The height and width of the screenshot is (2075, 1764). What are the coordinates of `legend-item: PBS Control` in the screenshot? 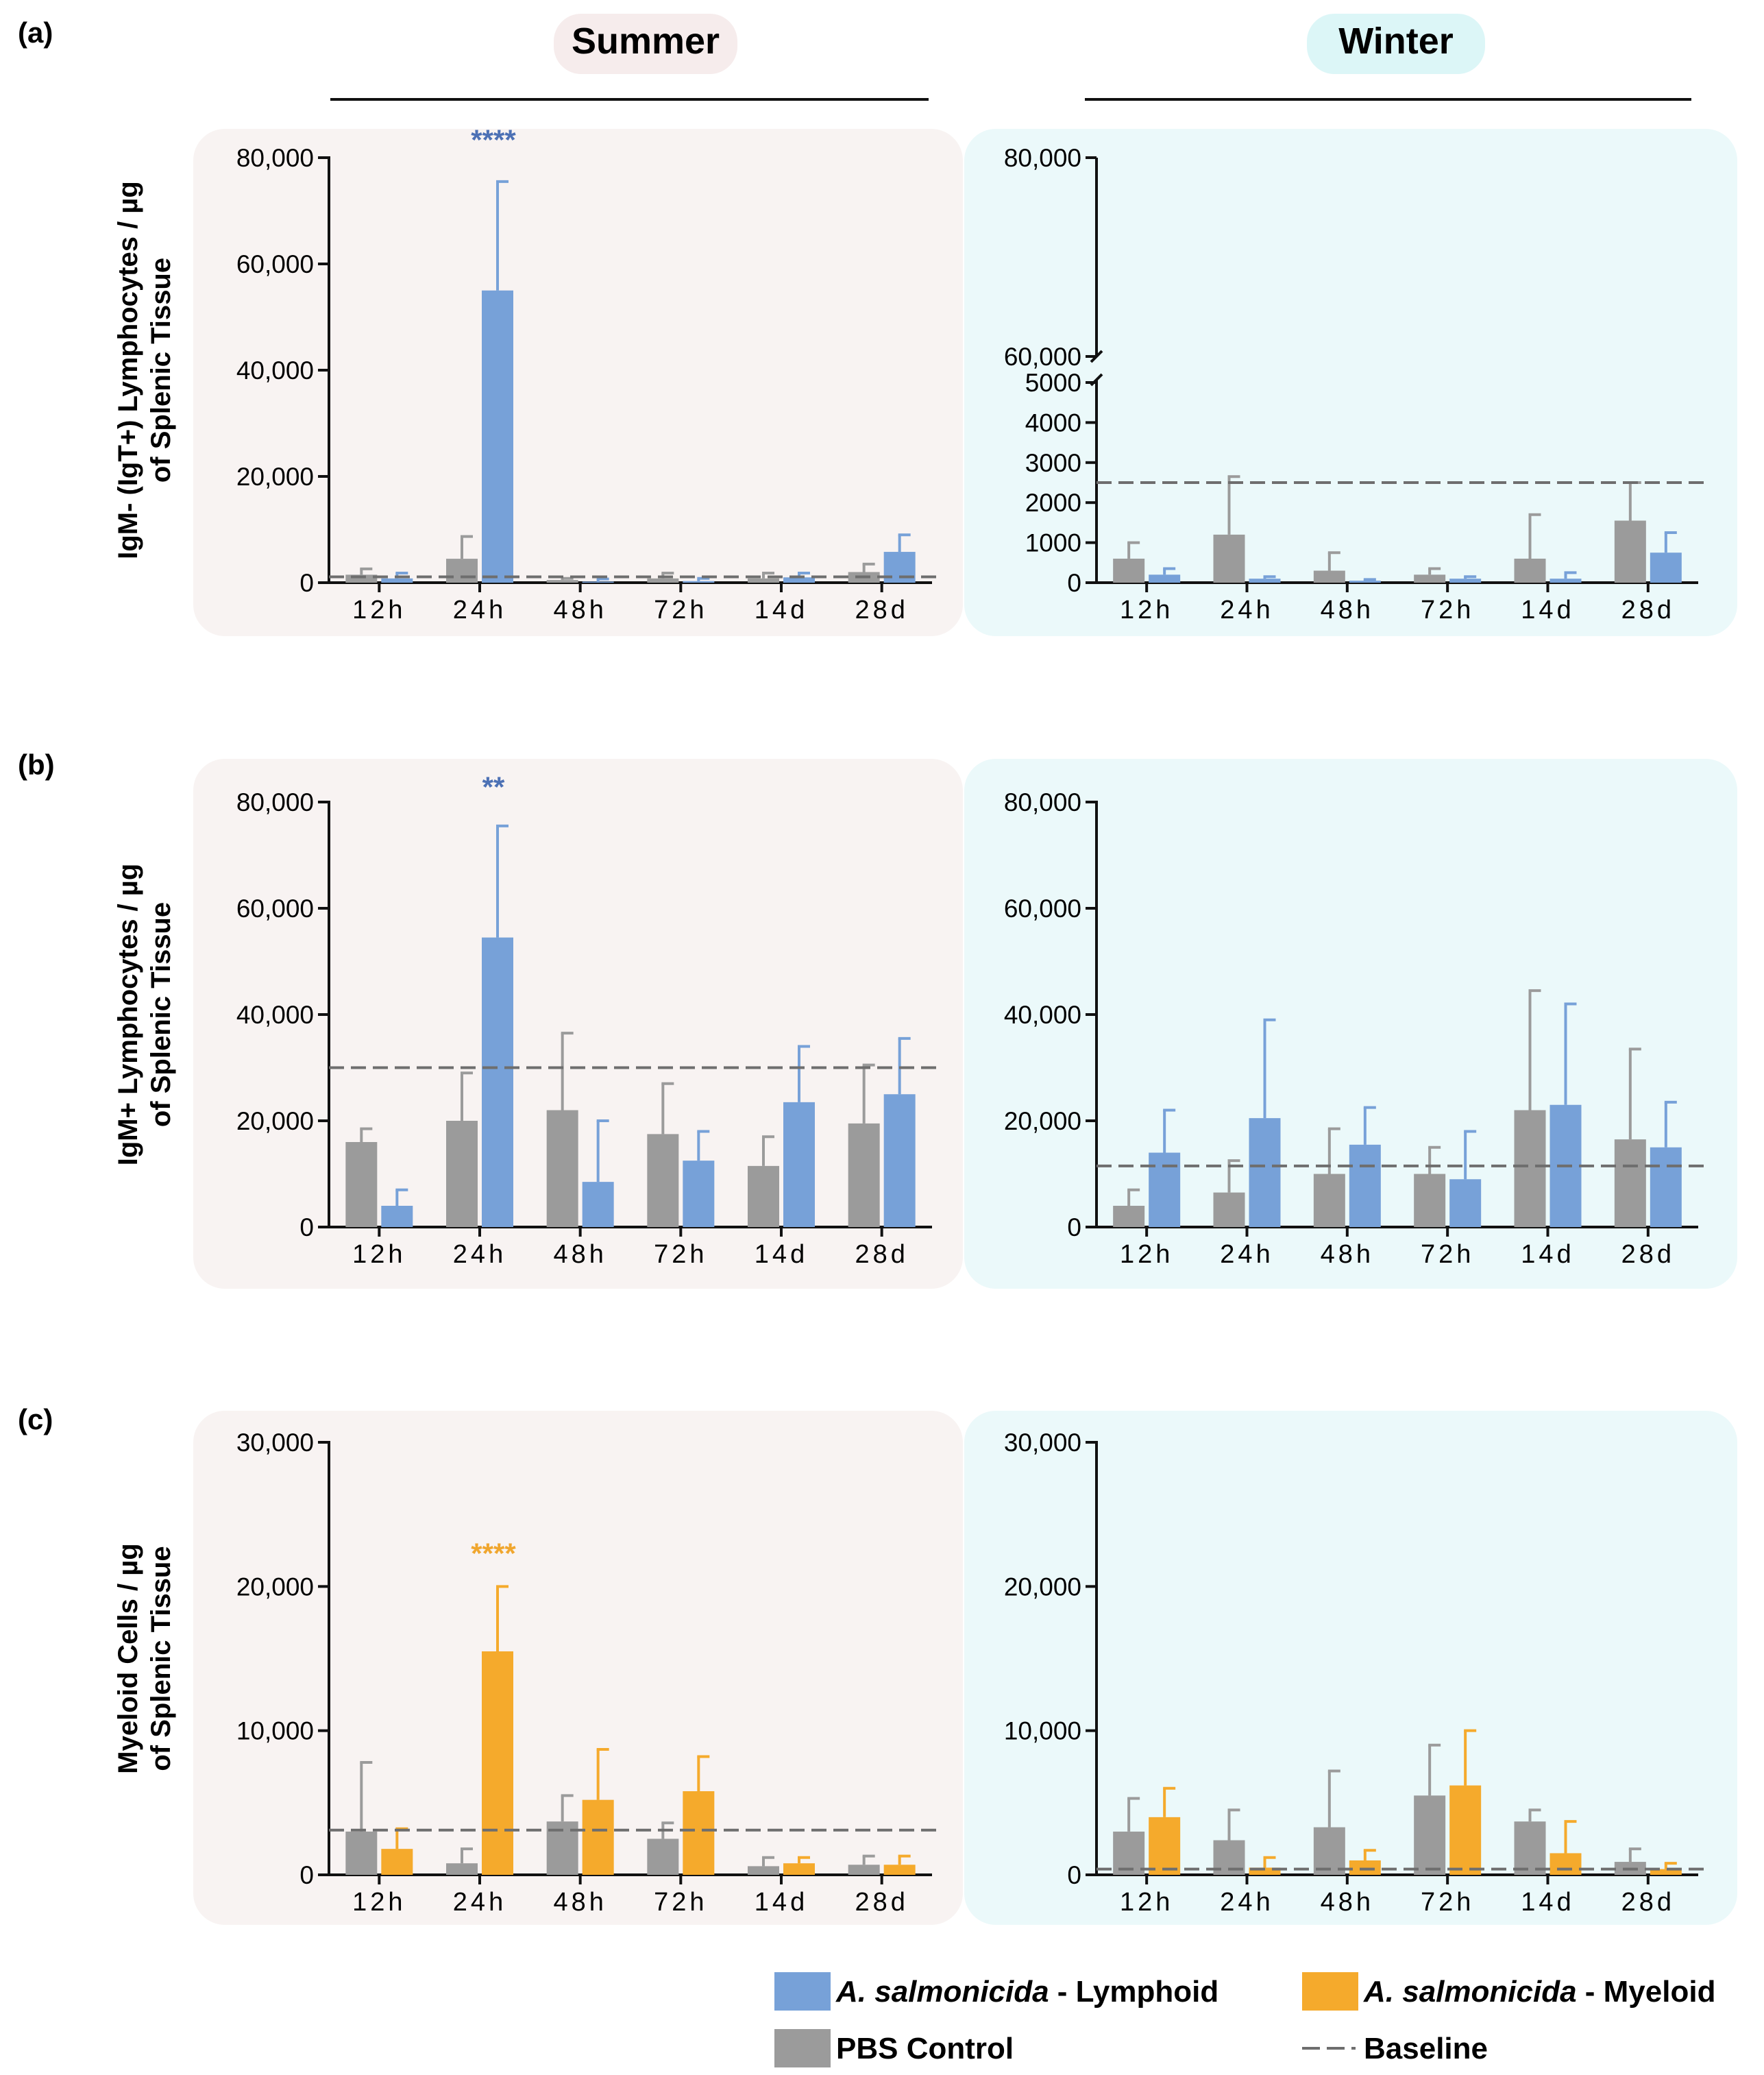 It's located at (894, 2048).